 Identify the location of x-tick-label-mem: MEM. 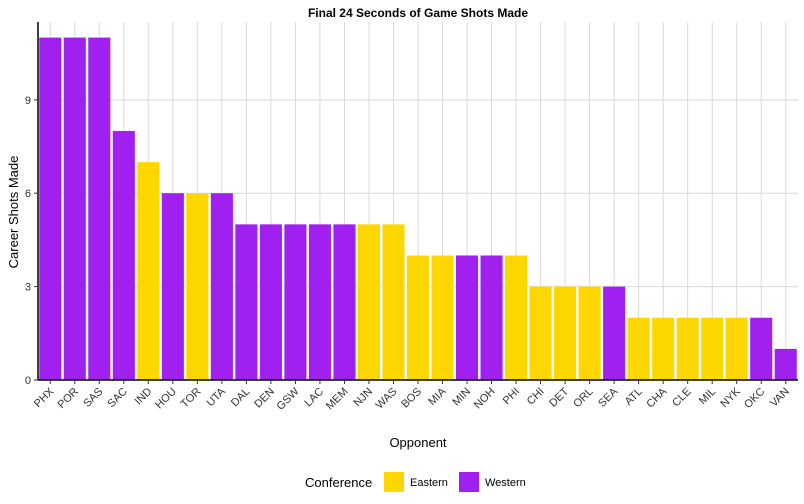
(337, 399).